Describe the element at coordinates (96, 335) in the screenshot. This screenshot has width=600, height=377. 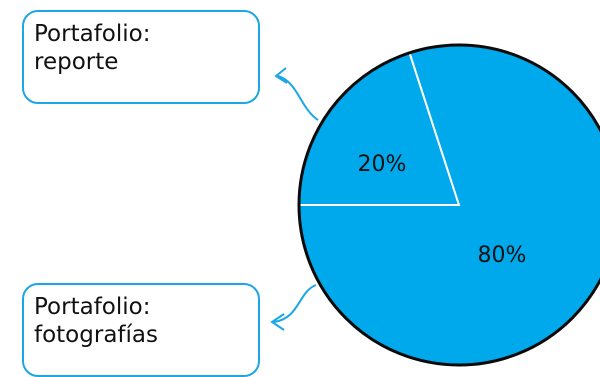
I see `callout-fotos-line2: fotografías` at that location.